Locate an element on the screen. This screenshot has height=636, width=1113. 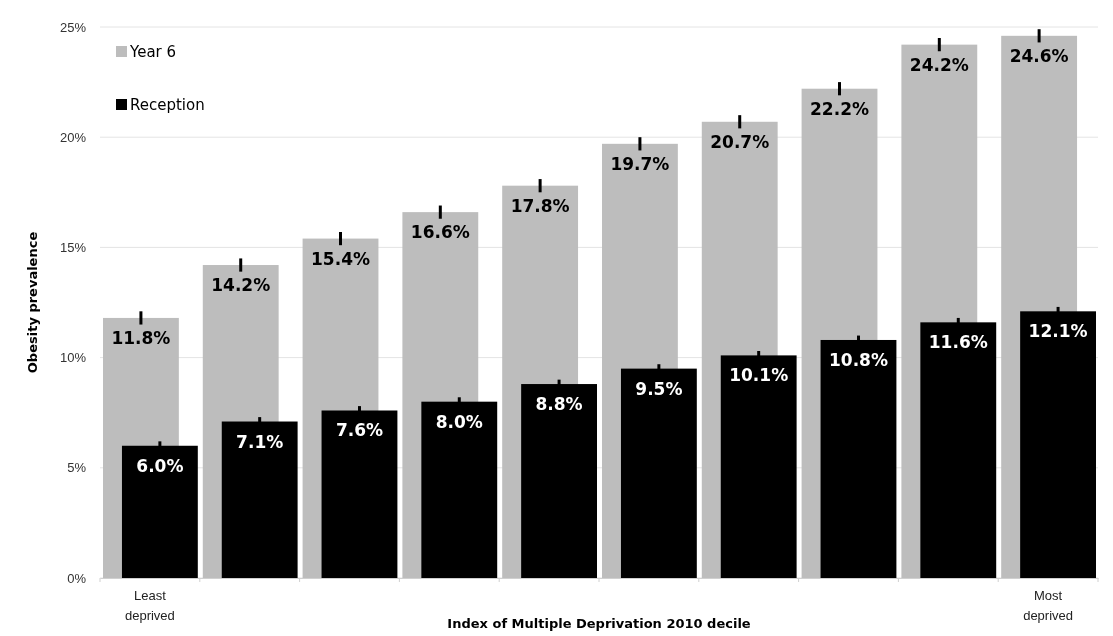
x-tick-label: Least deprived is located at coordinates (149, 605).